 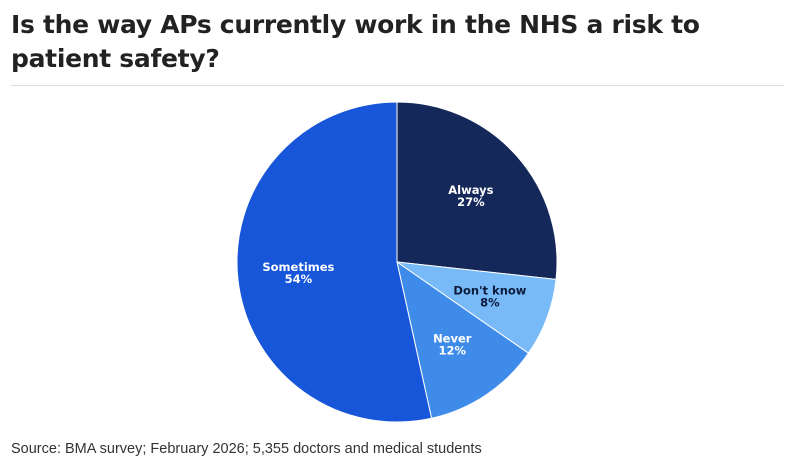 I want to click on slice-value-always: 27%, so click(x=471, y=202).